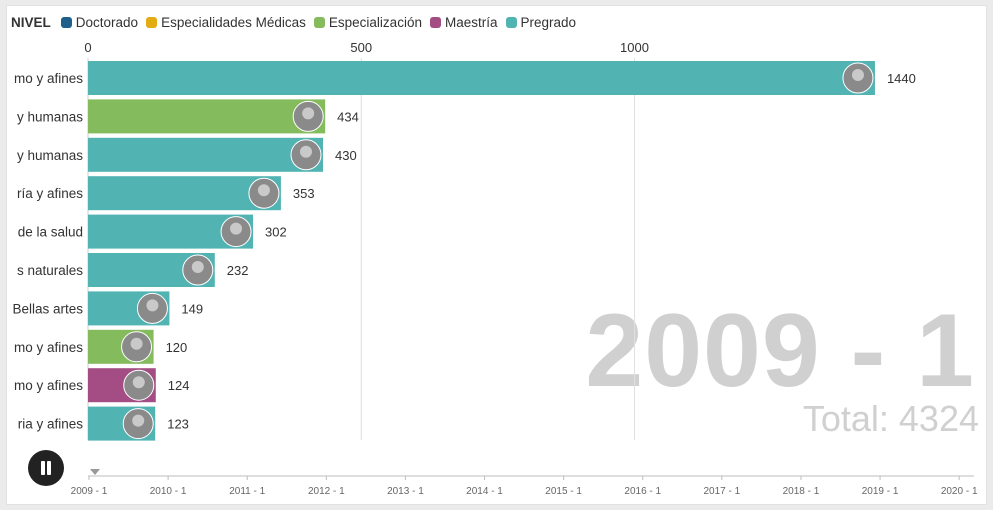 This screenshot has height=510, width=993. Describe the element at coordinates (276, 232) in the screenshot. I see `value-label: 302` at that location.